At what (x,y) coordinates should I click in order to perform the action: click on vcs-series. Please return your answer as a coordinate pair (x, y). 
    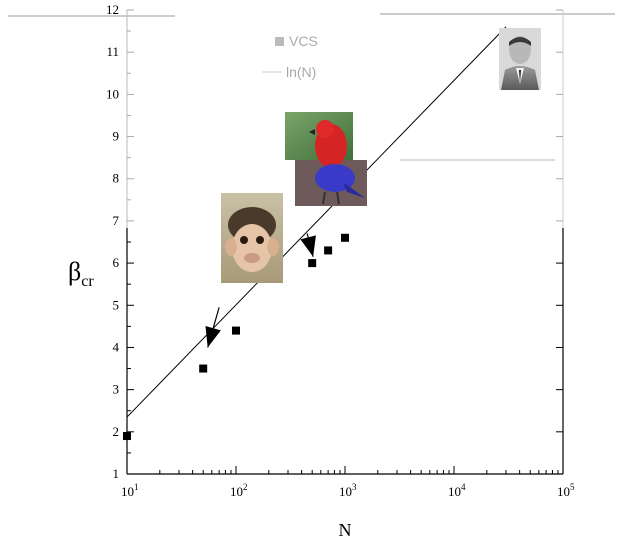
    Looking at the image, I should click on (236, 337).